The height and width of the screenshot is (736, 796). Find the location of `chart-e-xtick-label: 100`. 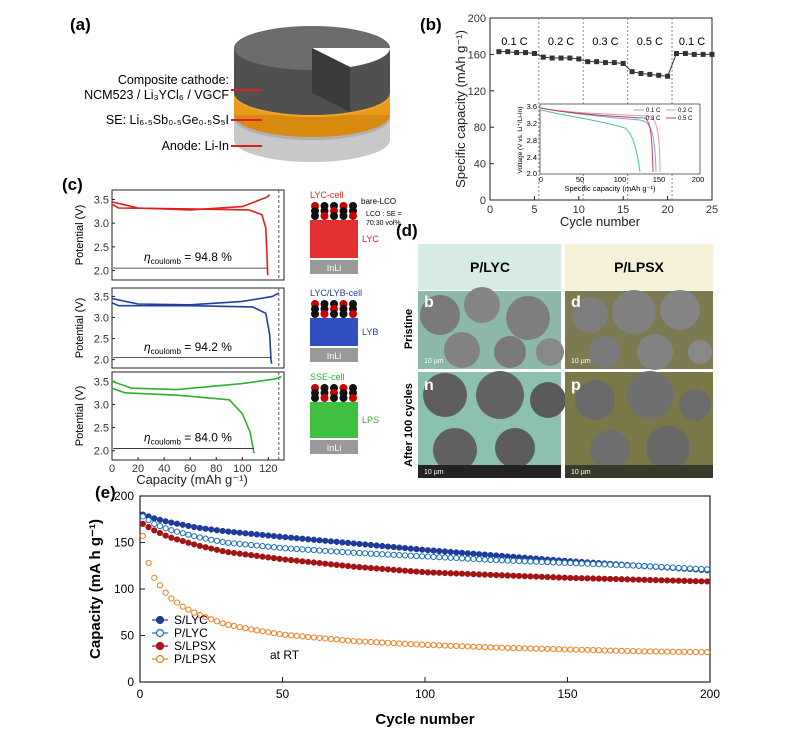

chart-e-xtick-label: 100 is located at coordinates (425, 694).